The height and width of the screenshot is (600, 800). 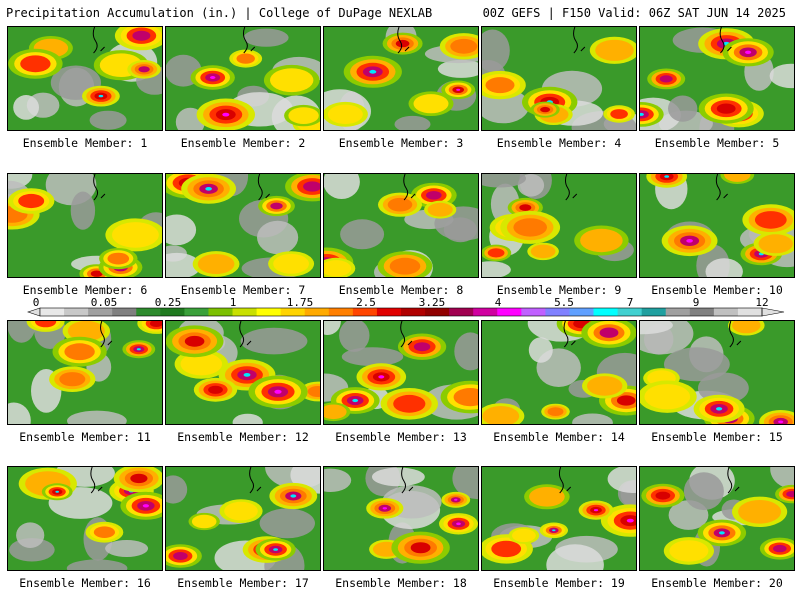 What do you see at coordinates (85, 290) in the screenshot?
I see `ensemble-member-label: Ensemble Member: 6` at bounding box center [85, 290].